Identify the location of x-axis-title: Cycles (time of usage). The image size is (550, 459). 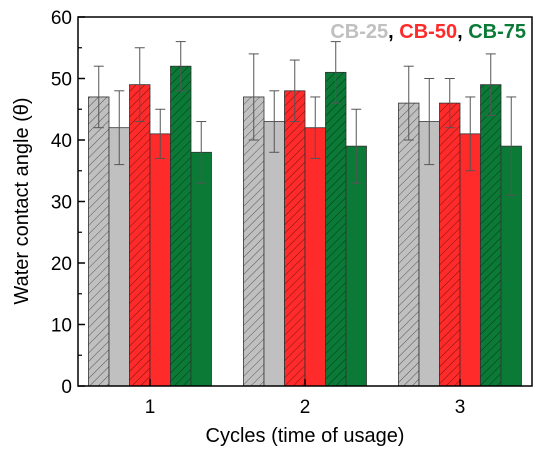
(305, 436).